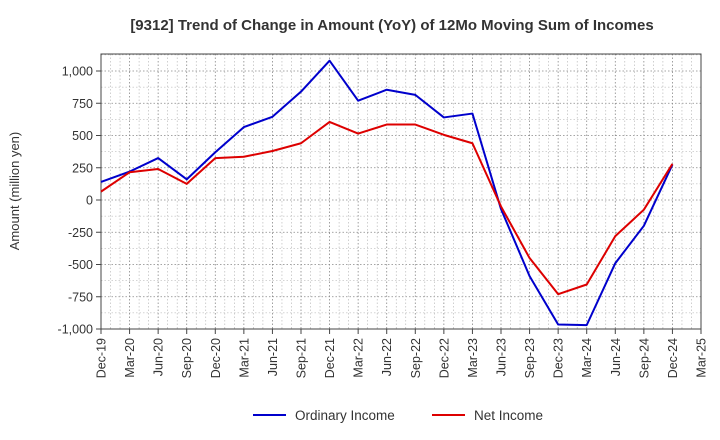 Image resolution: width=720 pixels, height=440 pixels. Describe the element at coordinates (508, 415) in the screenshot. I see `legend-label: Net Income` at that location.